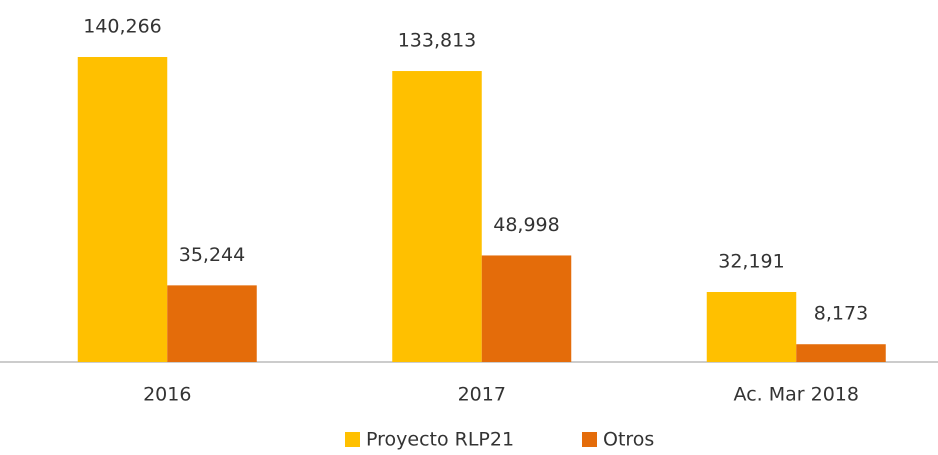 The width and height of the screenshot is (938, 455). I want to click on x-tick-label: 2016, so click(167, 395).